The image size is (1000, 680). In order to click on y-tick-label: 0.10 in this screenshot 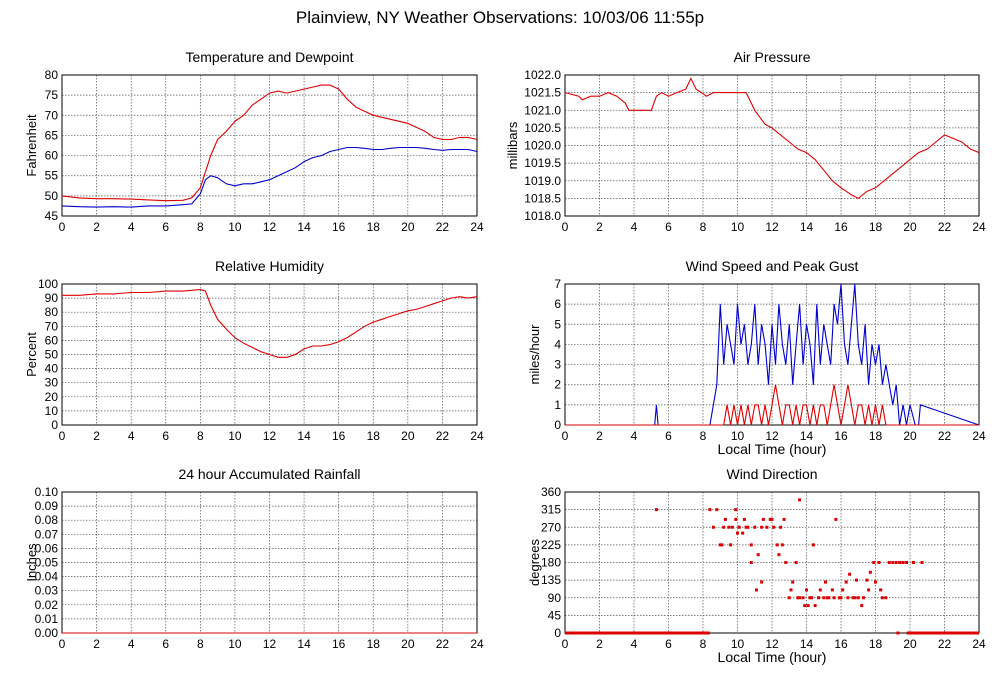, I will do `click(47, 492)`.